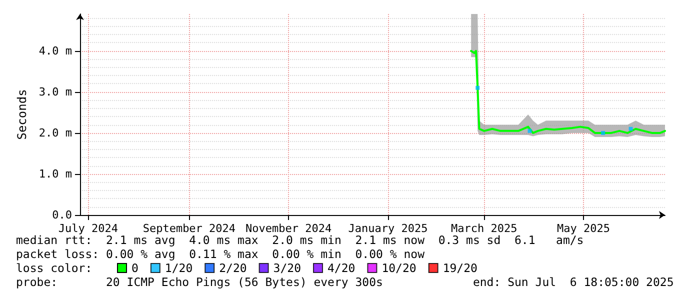 The height and width of the screenshot is (297, 697). I want to click on legend-label: 10/20, so click(399, 268).